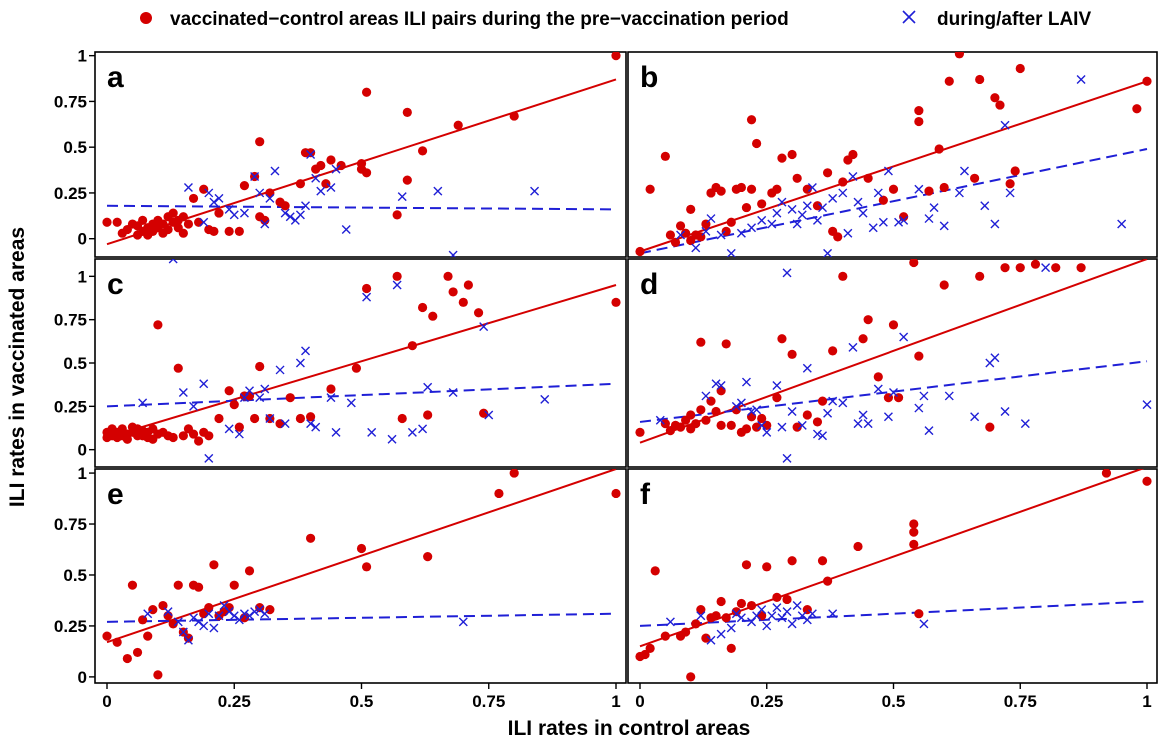 This screenshot has height=745, width=1161. Describe the element at coordinates (70, 524) in the screenshot. I see `y-tick-label: 0.75` at that location.